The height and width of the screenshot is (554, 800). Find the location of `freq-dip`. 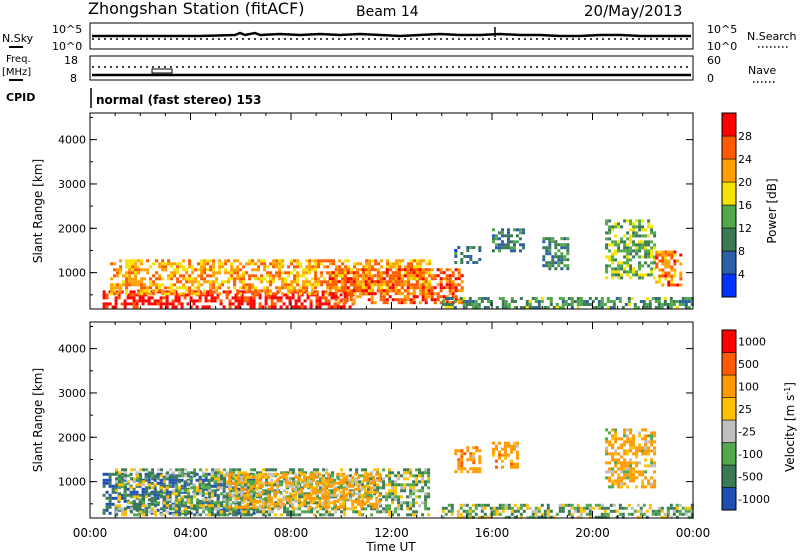

freq-dip is located at coordinates (162, 71).